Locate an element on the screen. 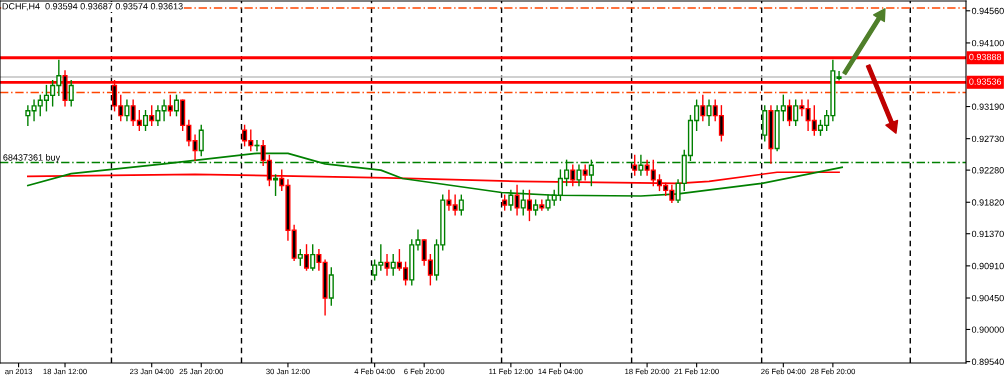 The width and height of the screenshot is (1008, 382). y-tick-label: 0.90000 is located at coordinates (987, 329).